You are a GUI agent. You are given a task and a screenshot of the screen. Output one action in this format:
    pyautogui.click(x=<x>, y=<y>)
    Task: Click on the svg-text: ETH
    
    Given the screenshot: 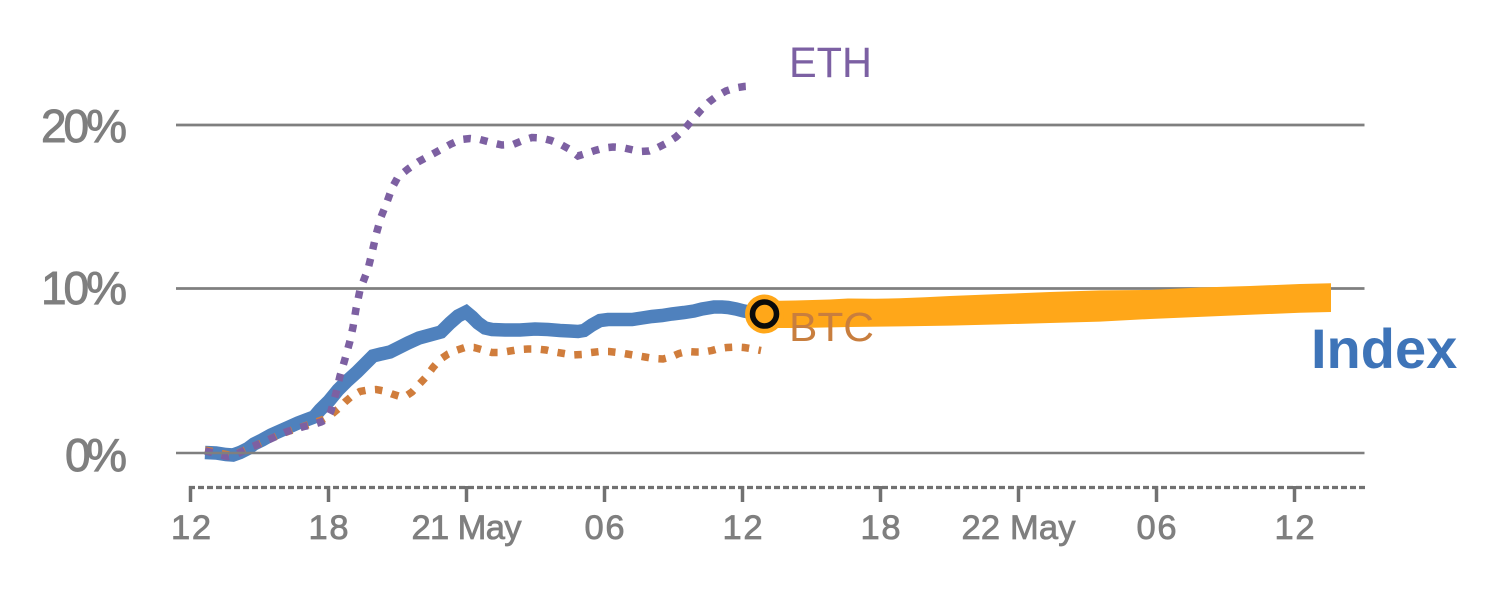 What is the action you would take?
    pyautogui.click(x=830, y=63)
    